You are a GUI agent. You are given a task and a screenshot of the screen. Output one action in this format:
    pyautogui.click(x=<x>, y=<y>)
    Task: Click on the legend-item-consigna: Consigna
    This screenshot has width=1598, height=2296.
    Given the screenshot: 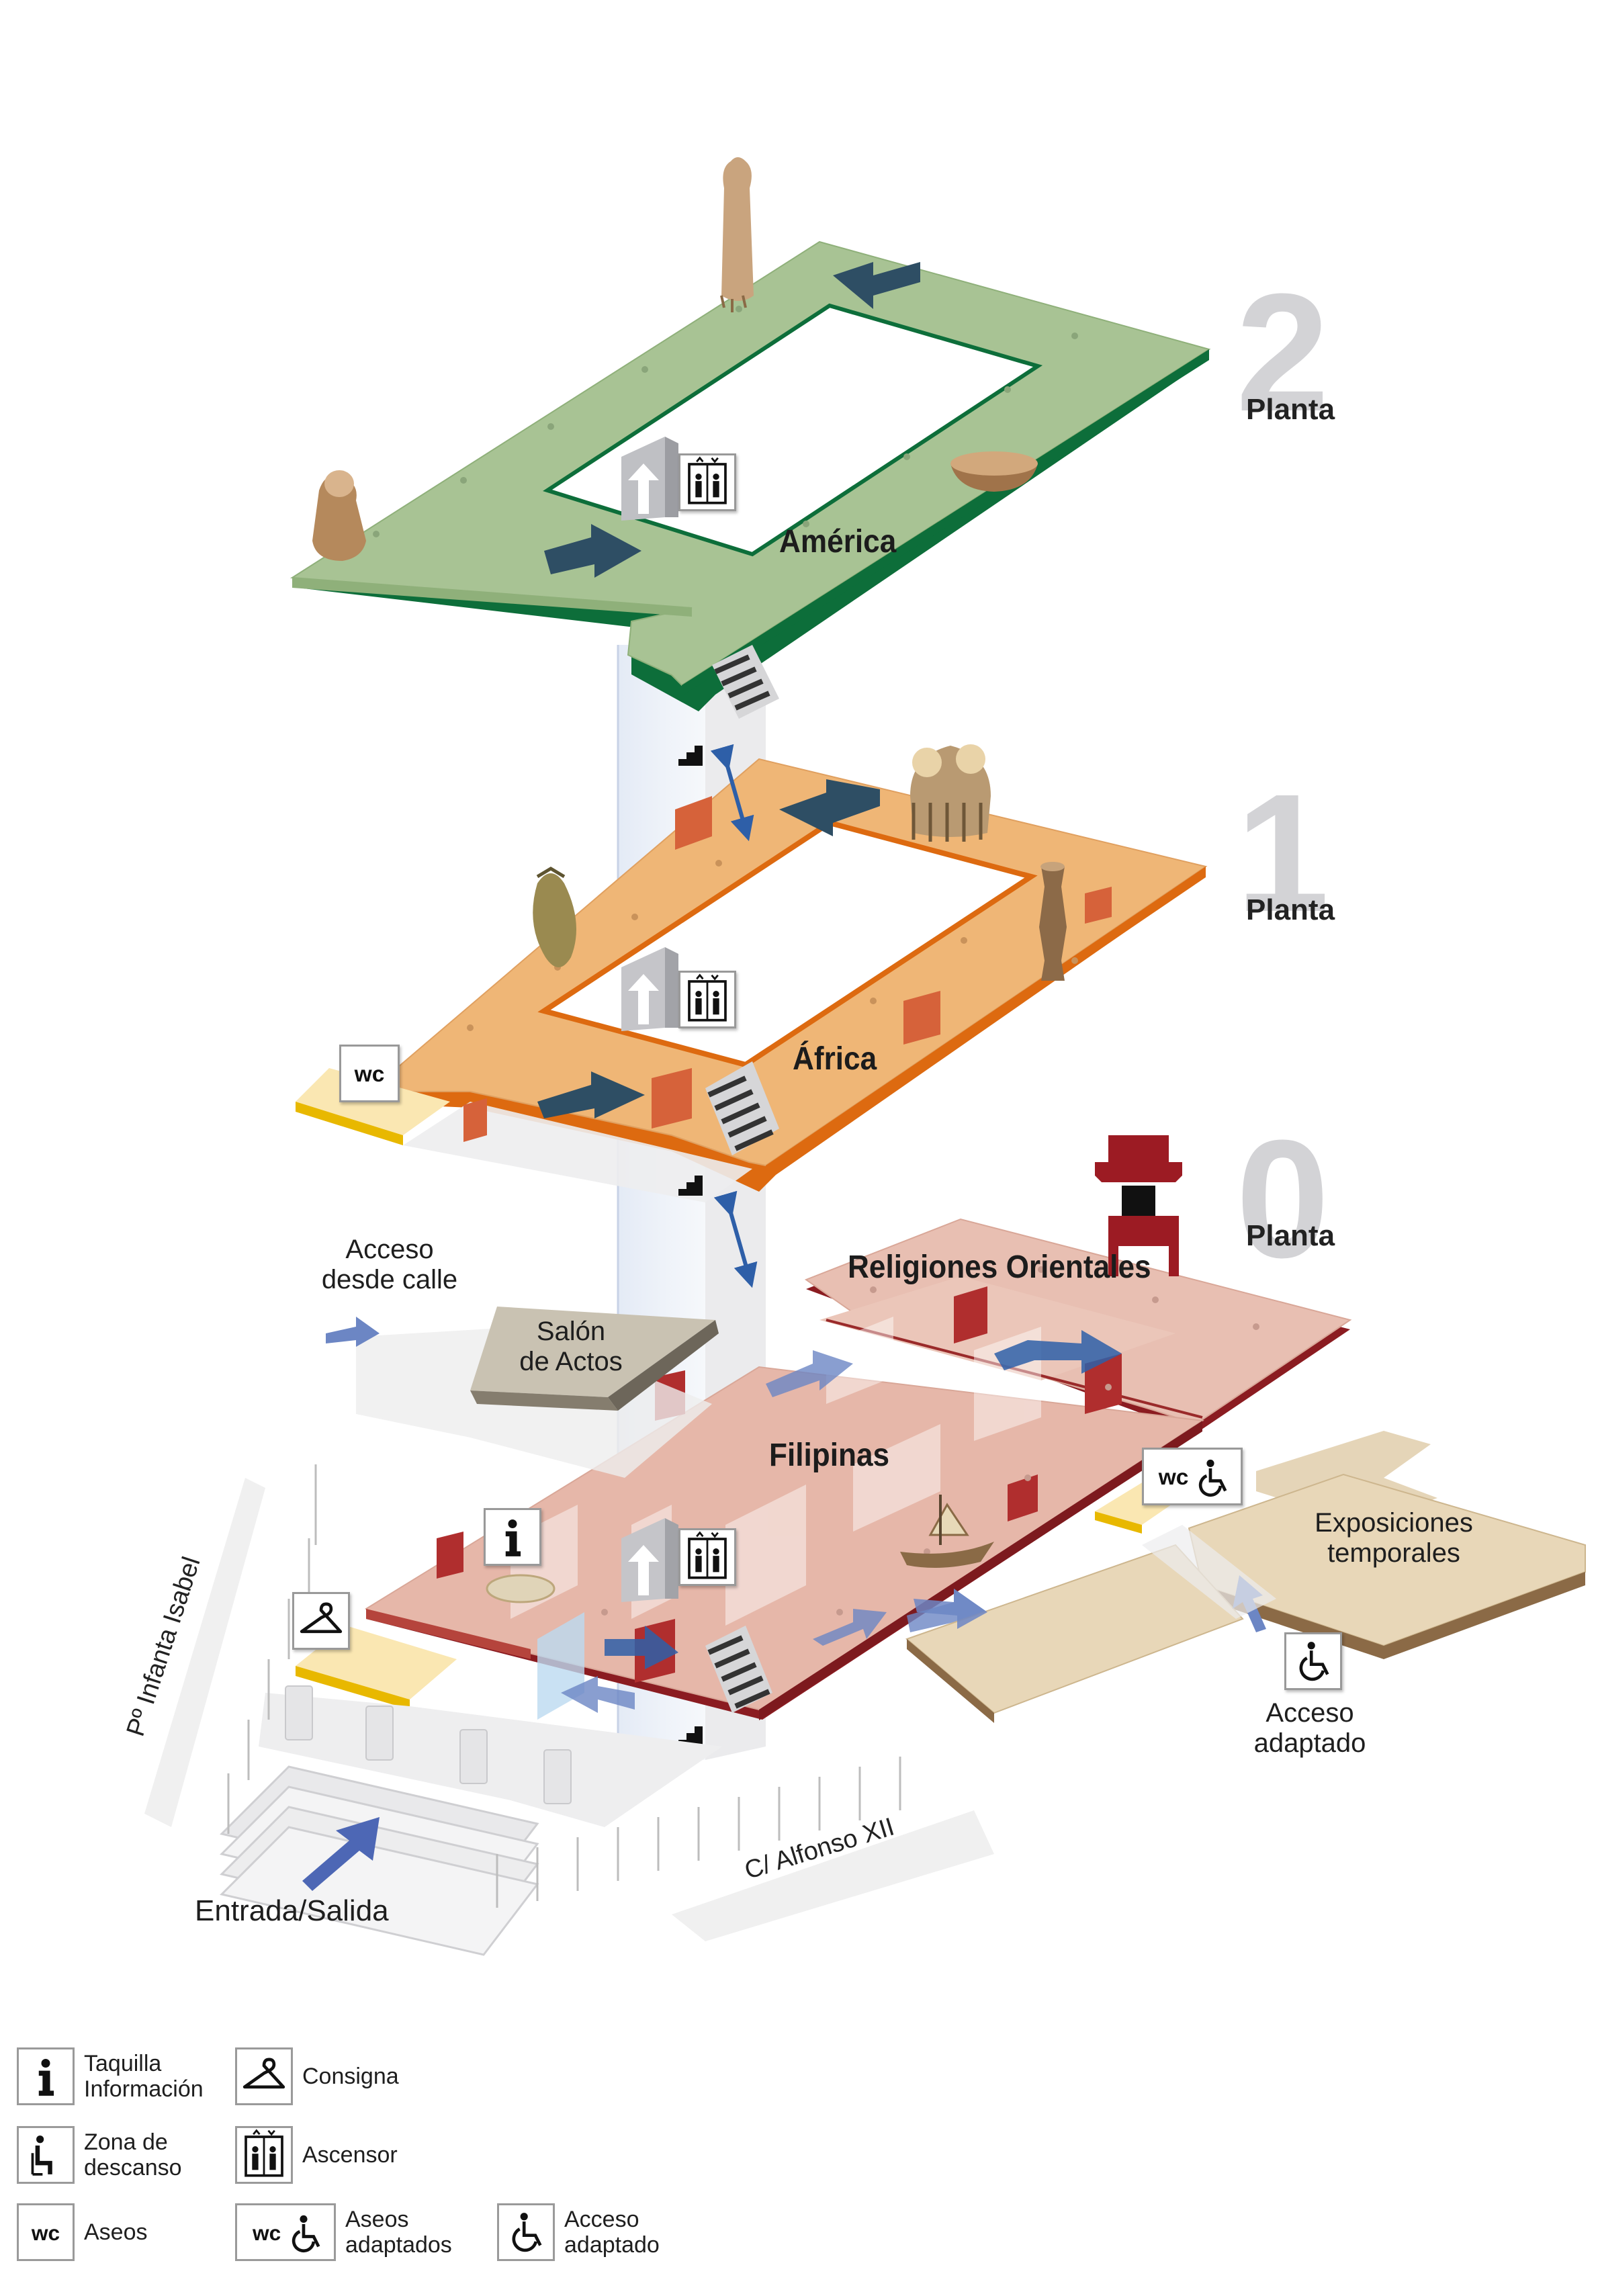 What is the action you would take?
    pyautogui.click(x=317, y=2076)
    